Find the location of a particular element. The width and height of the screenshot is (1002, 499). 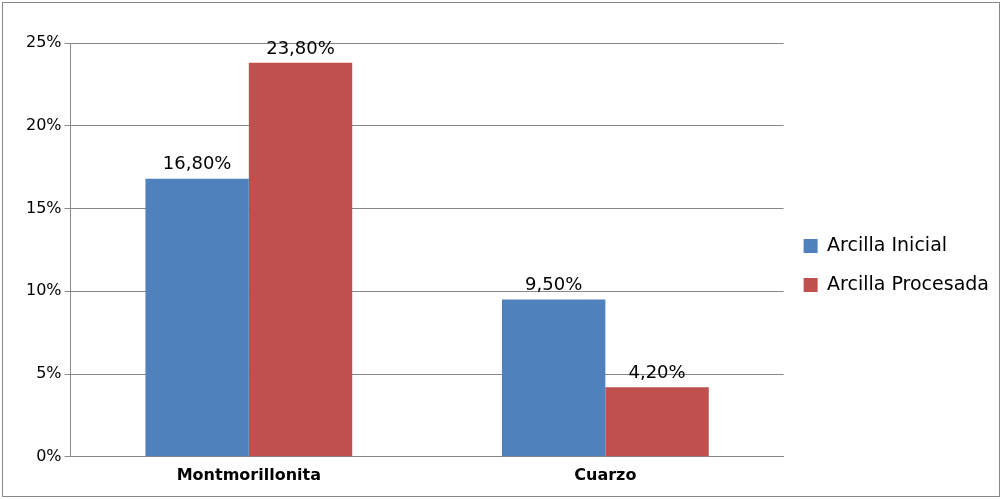

data-label: 16,80% is located at coordinates (197, 163).